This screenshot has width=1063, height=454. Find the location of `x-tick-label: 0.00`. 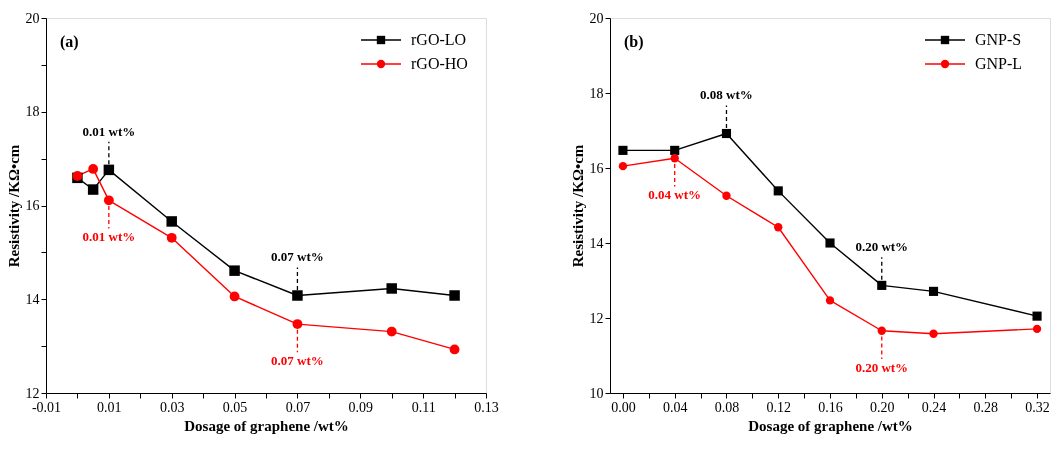

x-tick-label: 0.00 is located at coordinates (623, 407).